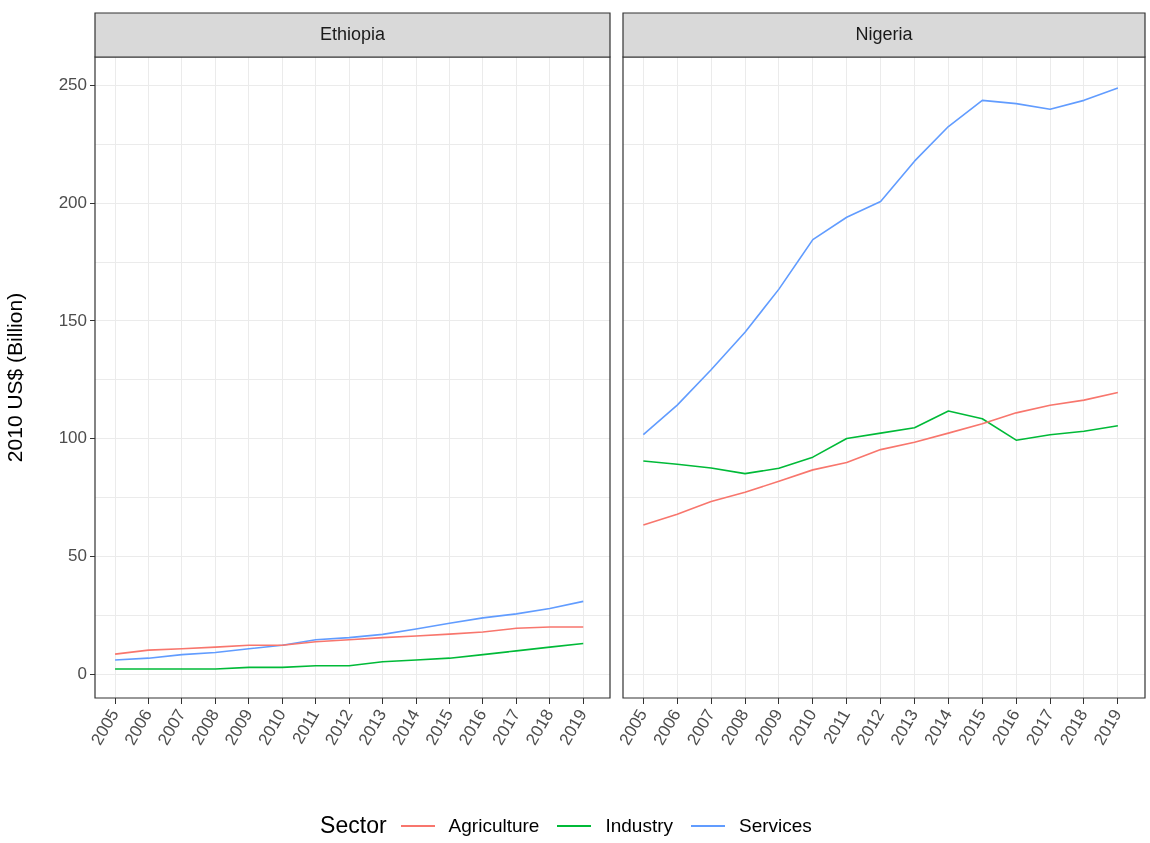  Describe the element at coordinates (82, 674) in the screenshot. I see `y-tick-label: 0` at that location.